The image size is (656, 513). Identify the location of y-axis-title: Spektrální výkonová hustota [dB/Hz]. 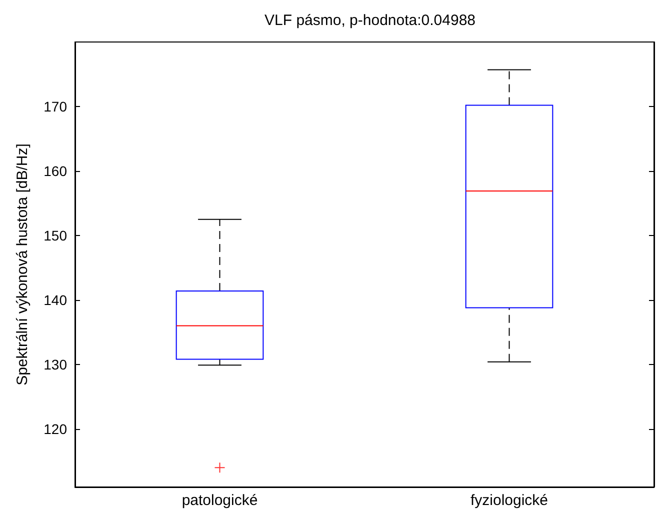
(22, 265).